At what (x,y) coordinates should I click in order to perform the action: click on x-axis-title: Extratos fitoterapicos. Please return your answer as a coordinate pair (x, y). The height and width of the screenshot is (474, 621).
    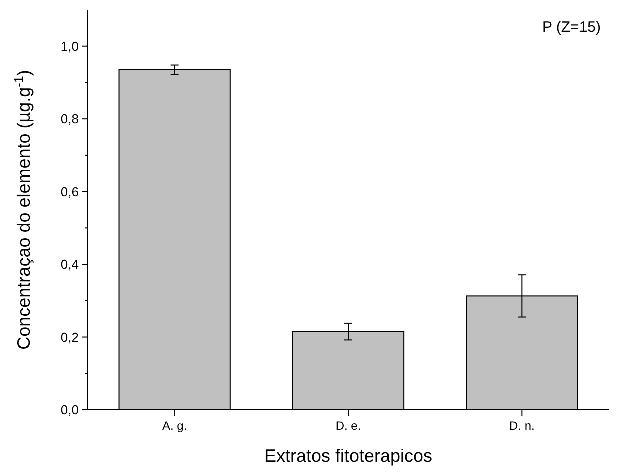
    Looking at the image, I should click on (348, 456).